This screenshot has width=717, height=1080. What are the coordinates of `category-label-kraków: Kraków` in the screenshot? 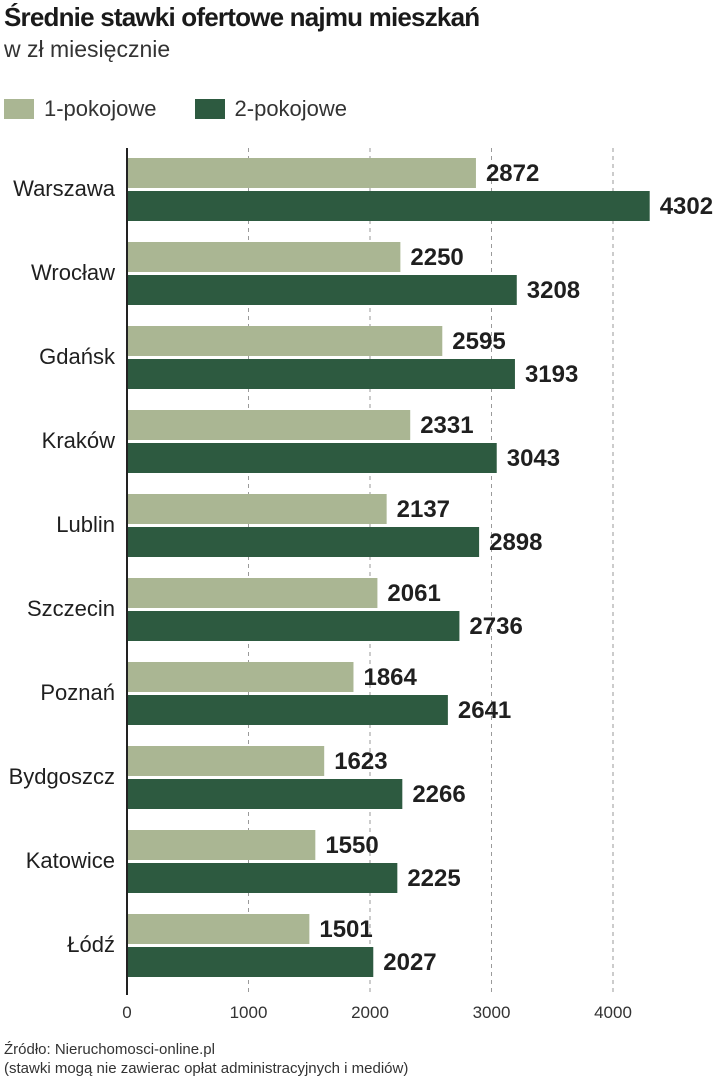 It's located at (78, 440).